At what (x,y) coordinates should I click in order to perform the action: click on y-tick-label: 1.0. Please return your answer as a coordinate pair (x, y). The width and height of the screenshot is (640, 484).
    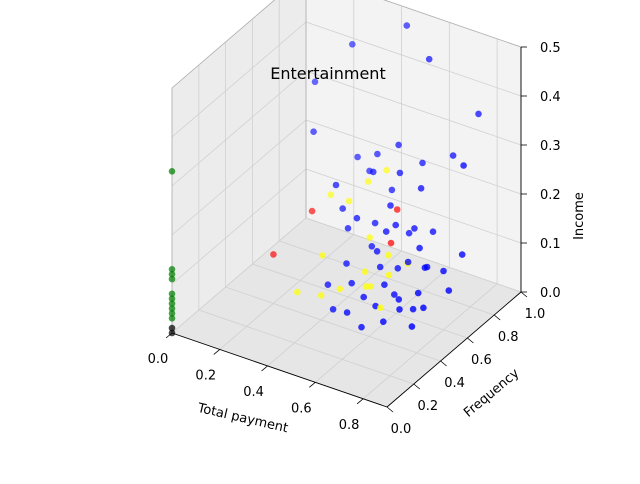
    Looking at the image, I should click on (535, 314).